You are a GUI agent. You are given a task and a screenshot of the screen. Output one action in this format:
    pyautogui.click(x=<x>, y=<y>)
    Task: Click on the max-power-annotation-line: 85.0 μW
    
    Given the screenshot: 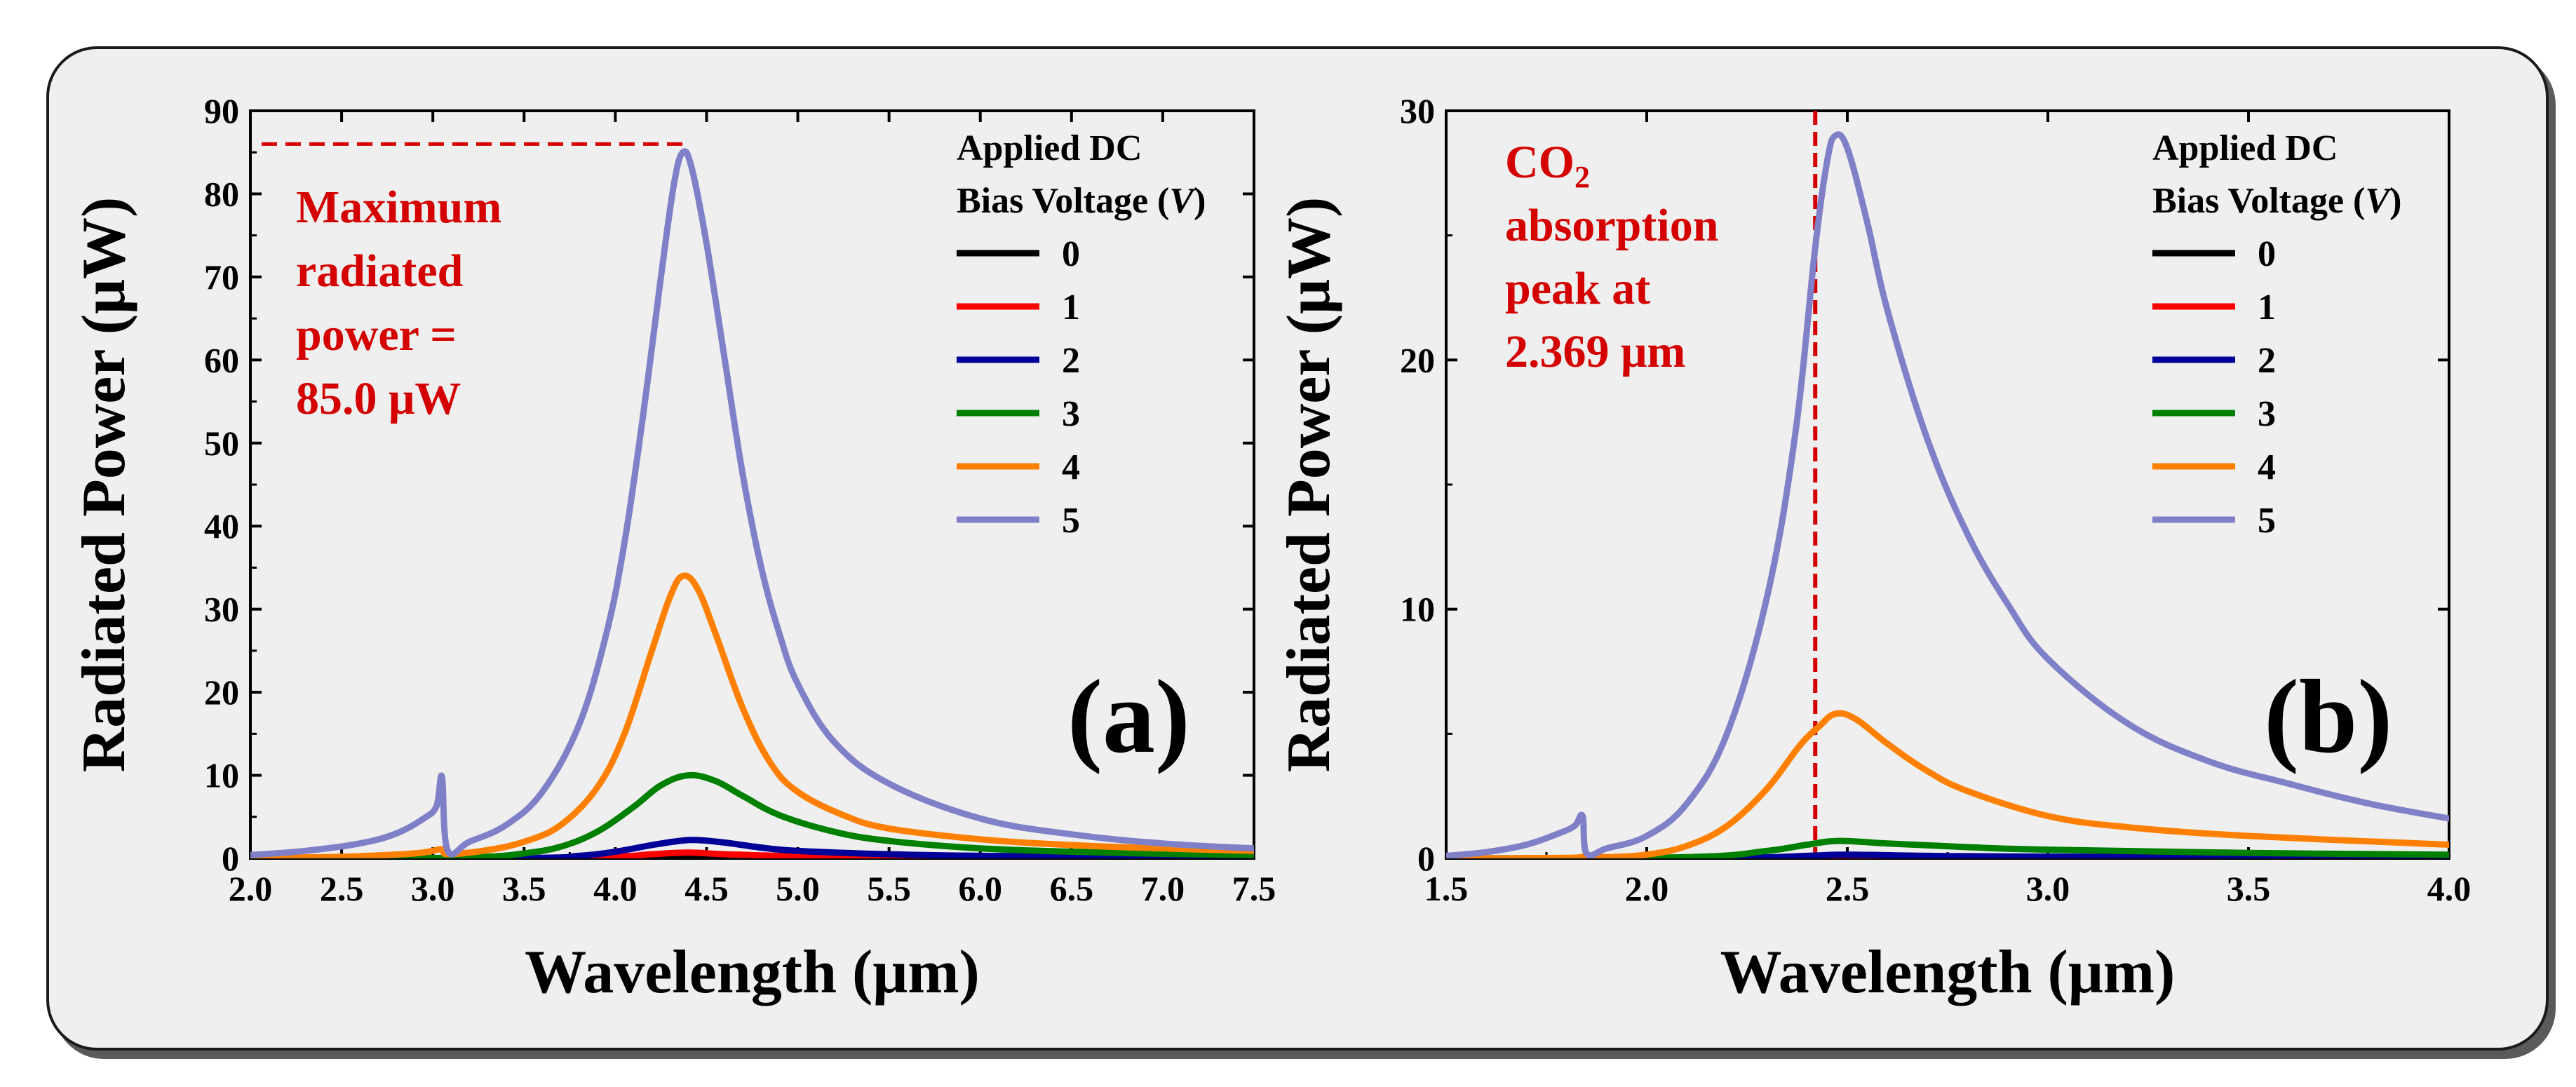 What is the action you would take?
    pyautogui.click(x=378, y=398)
    